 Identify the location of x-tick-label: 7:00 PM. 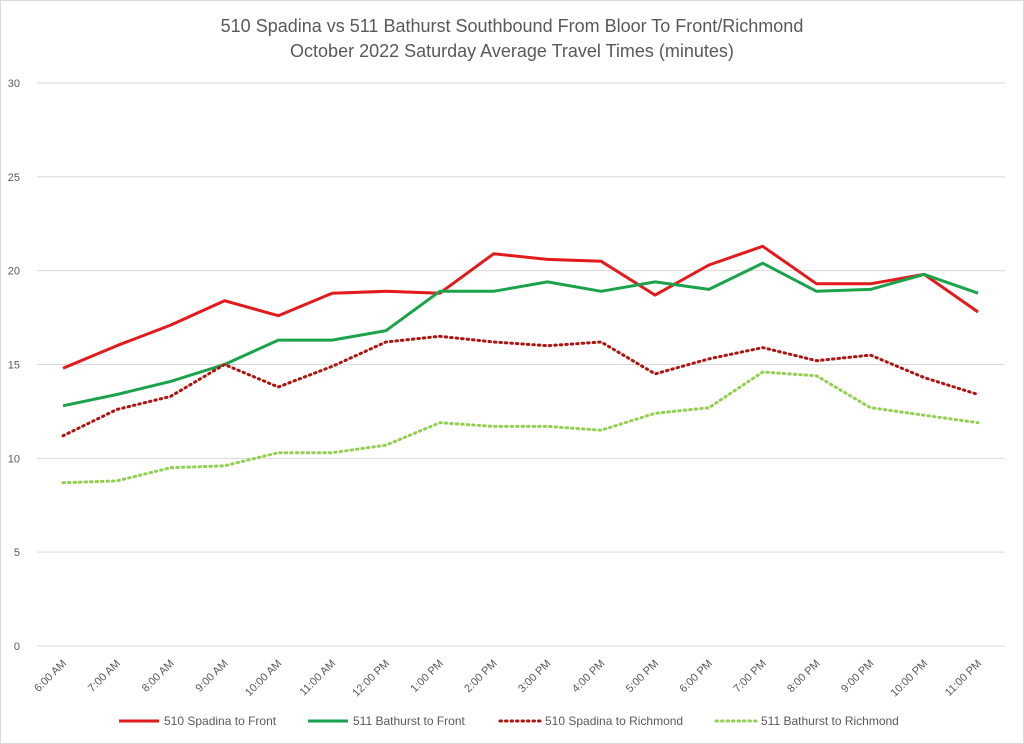
(749, 676).